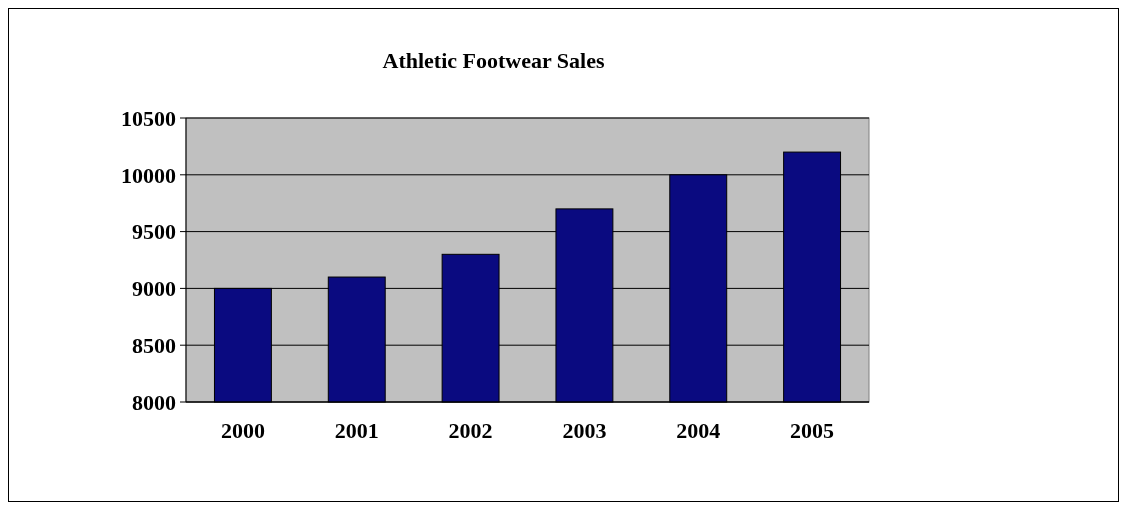 This screenshot has height=510, width=1127. Describe the element at coordinates (470, 430) in the screenshot. I see `x-tick-label: 2002` at that location.